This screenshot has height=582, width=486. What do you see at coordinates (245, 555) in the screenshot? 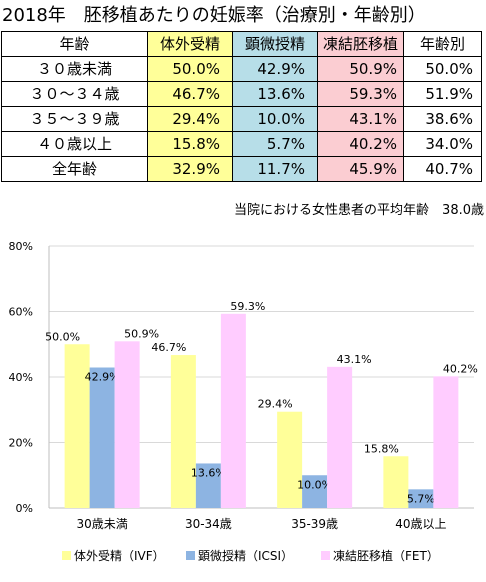
I see `legend-label-icsi: 顕微授精（ICSI）` at bounding box center [245, 555].